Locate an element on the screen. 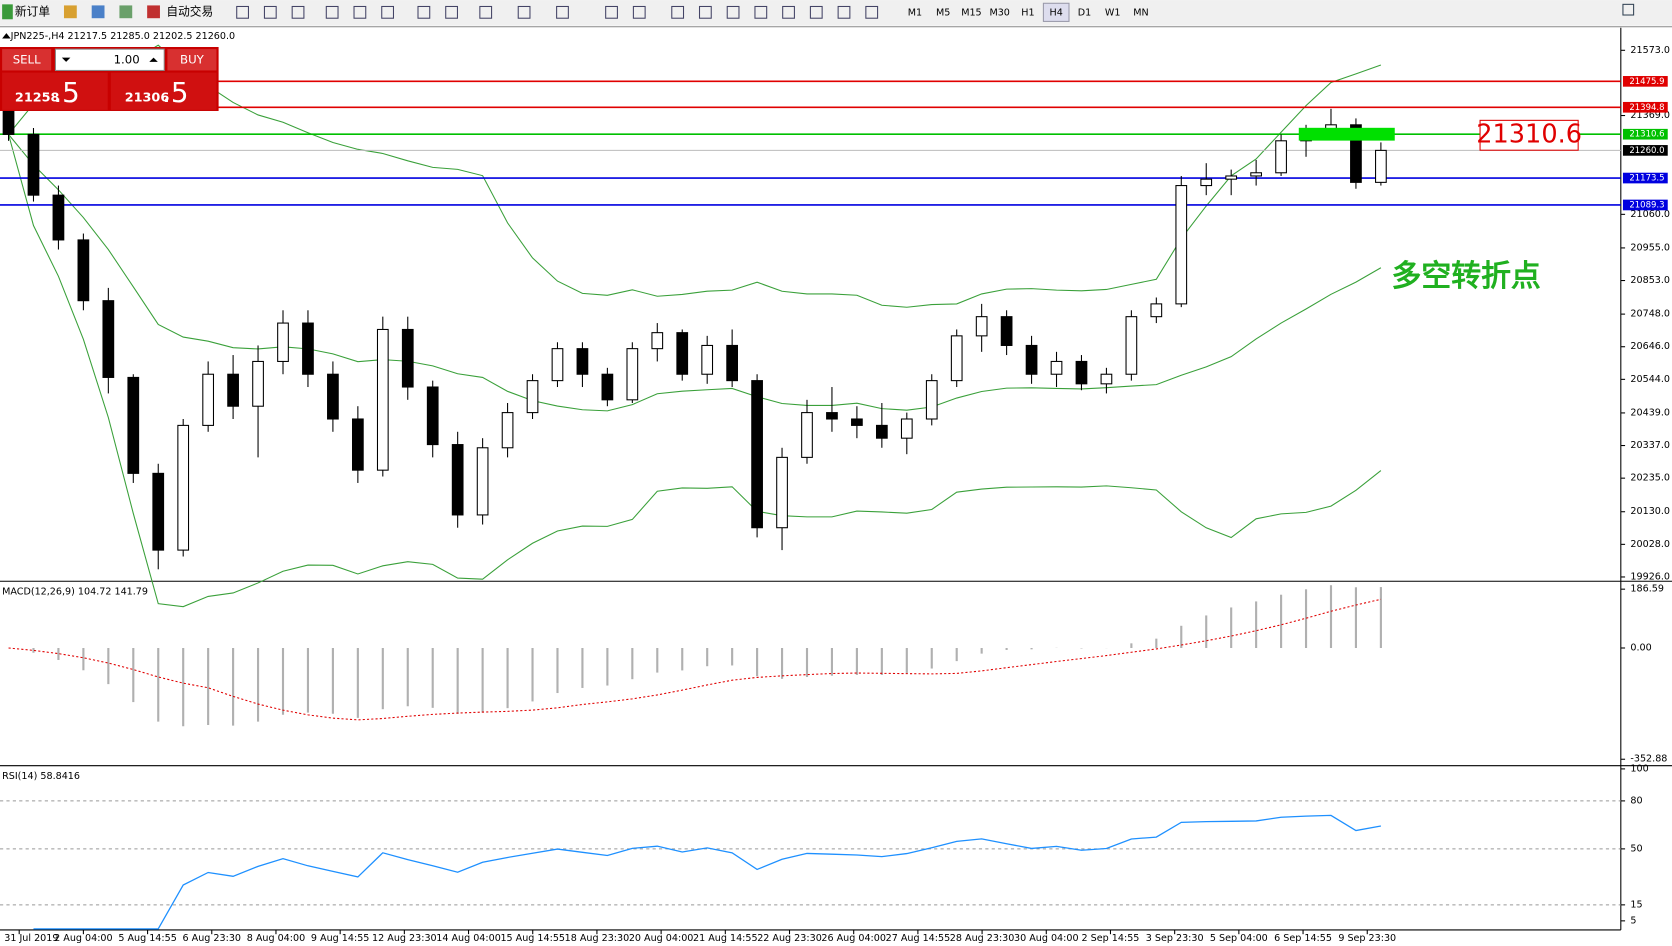  x-tick-label: 6 Sep 14:55 is located at coordinates (1303, 938).